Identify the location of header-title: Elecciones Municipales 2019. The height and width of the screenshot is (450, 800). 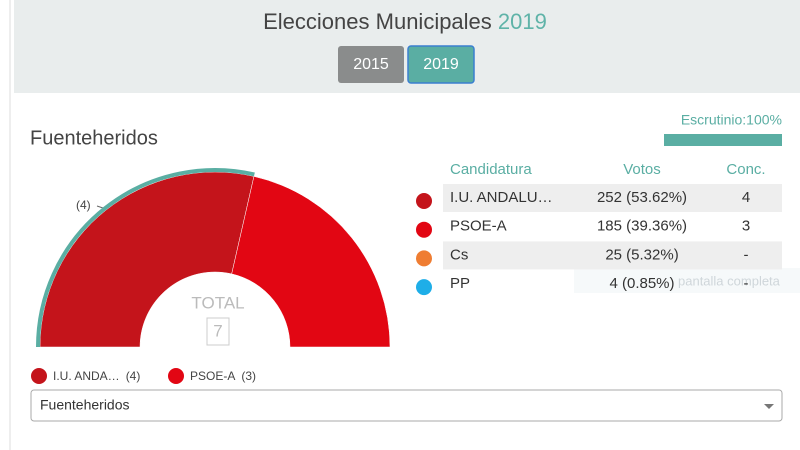
(405, 21).